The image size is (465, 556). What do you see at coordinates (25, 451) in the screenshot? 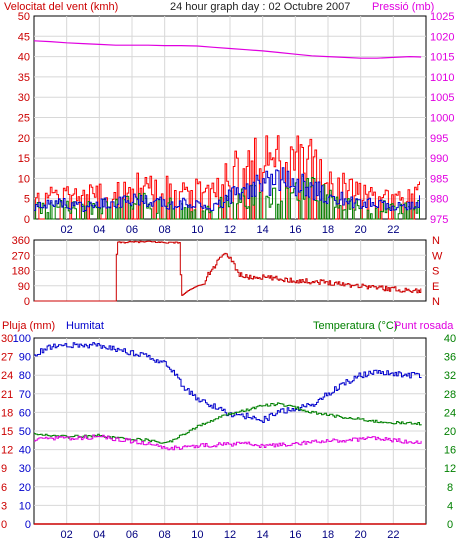
I see `humidity-tick-label: 40` at bounding box center [25, 451].